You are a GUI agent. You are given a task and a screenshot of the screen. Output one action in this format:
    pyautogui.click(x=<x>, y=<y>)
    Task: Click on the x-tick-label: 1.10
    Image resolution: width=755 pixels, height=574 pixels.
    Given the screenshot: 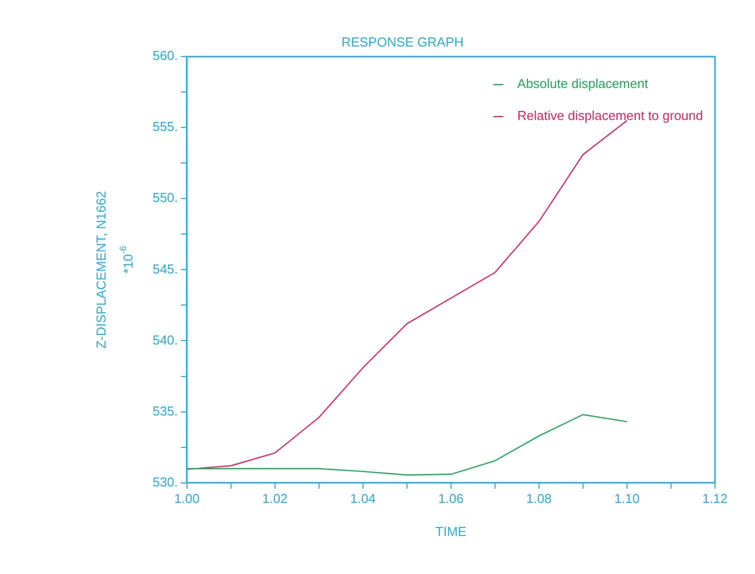 What is the action you would take?
    pyautogui.click(x=627, y=498)
    